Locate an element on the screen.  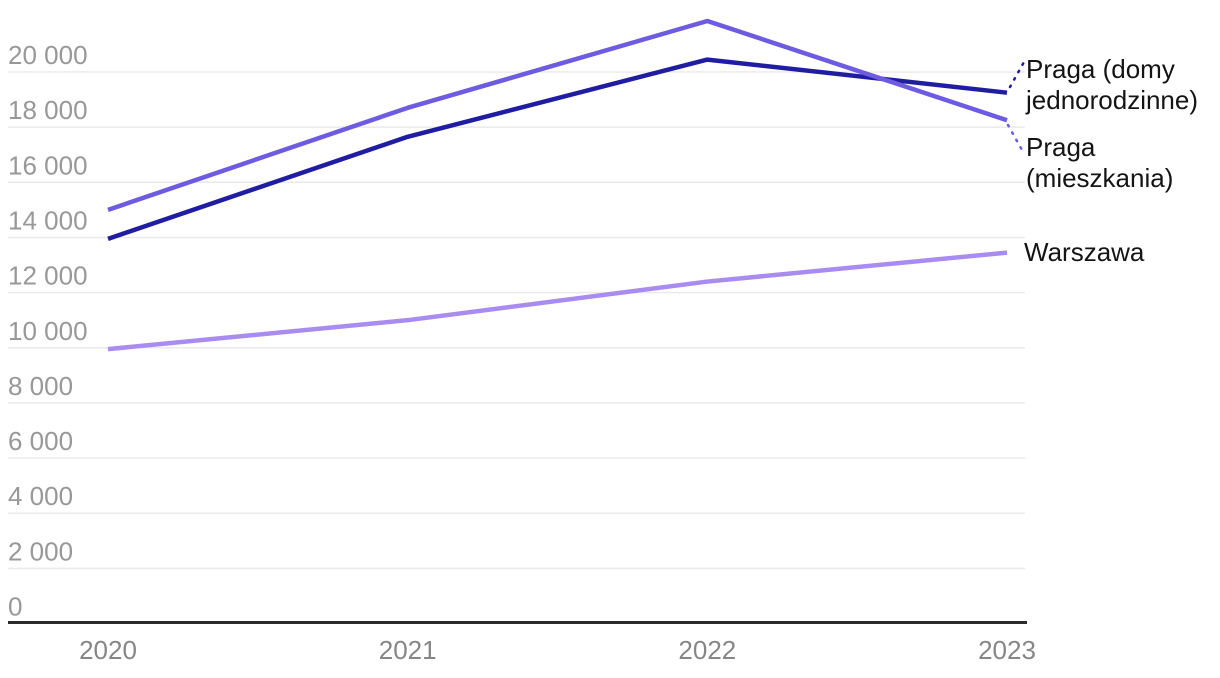
y-tick-label: 6 000 is located at coordinates (40, 441).